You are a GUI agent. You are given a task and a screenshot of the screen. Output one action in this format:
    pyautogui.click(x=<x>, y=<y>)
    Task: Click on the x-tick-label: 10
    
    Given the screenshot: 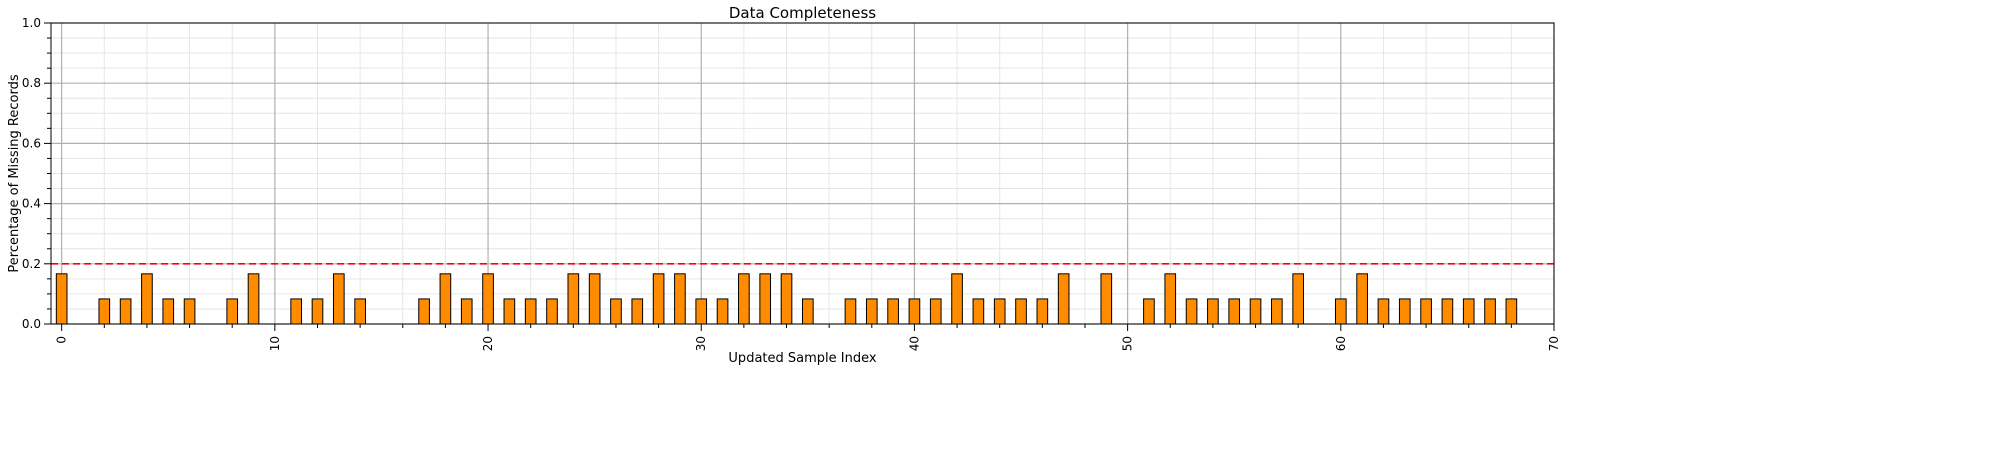 What is the action you would take?
    pyautogui.click(x=275, y=343)
    